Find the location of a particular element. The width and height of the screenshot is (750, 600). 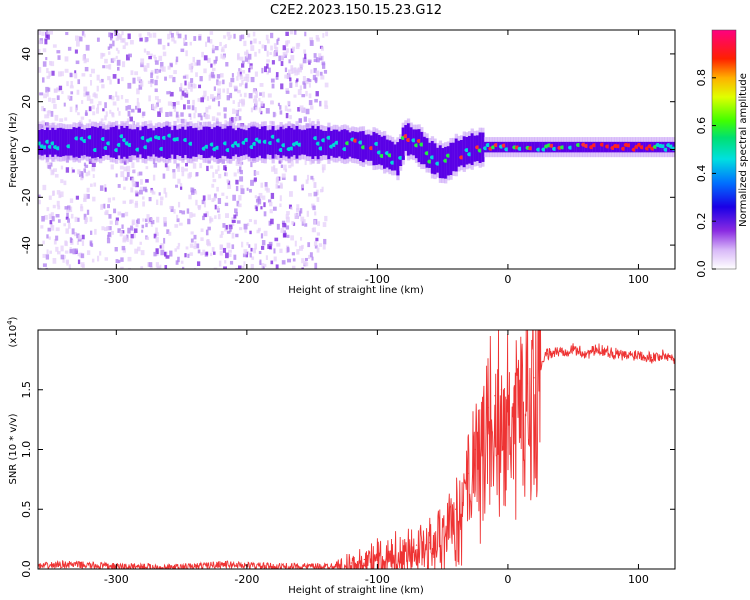

snr-xtick-label: -100 is located at coordinates (377, 579).